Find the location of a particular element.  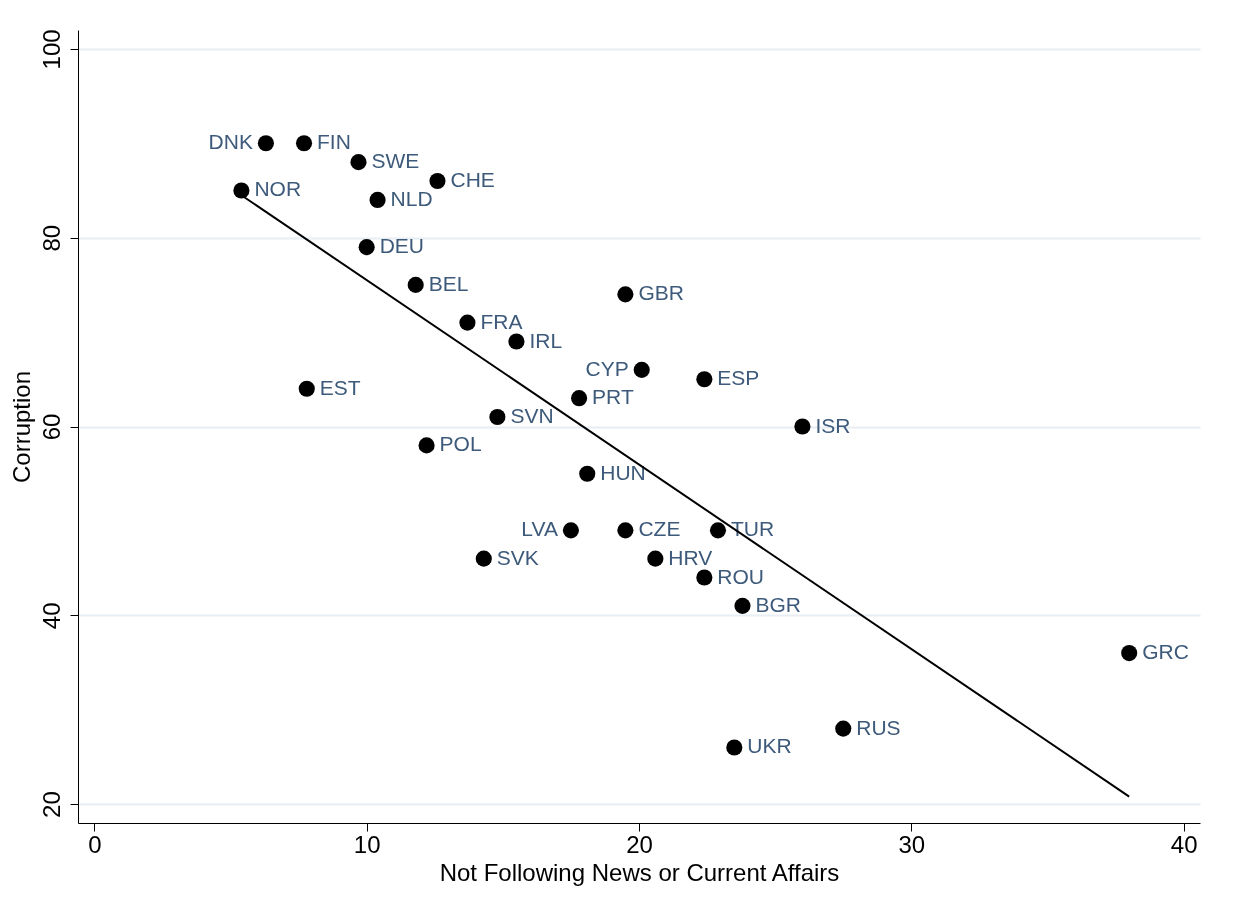

x-axis-title: Not Following News or Current Affairs is located at coordinates (639, 872).